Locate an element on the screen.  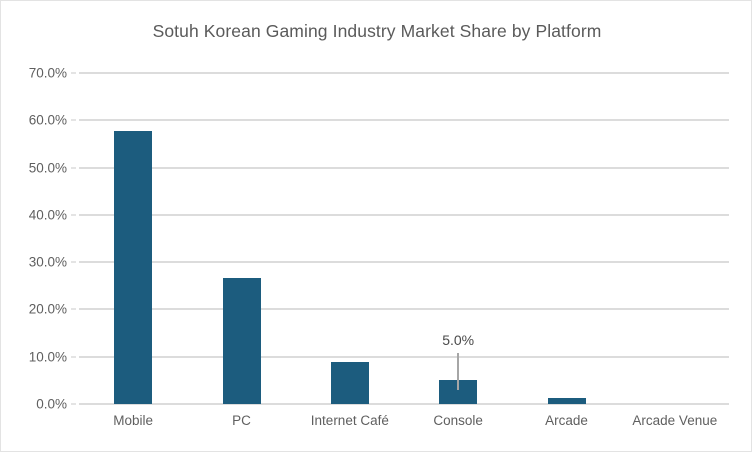
y-axis-tick-label: 60.0% is located at coordinates (47, 120).